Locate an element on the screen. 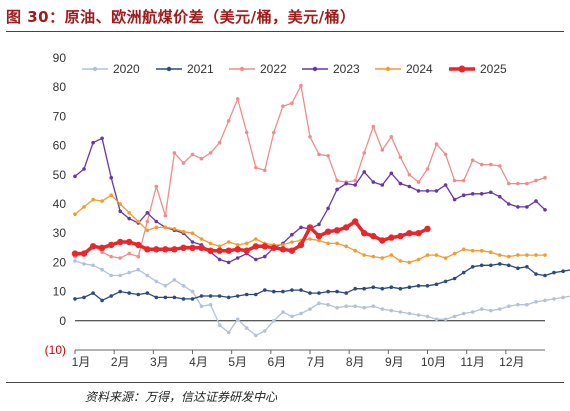 This screenshot has width=570, height=411. x-tick-label: 10月 is located at coordinates (433, 362).